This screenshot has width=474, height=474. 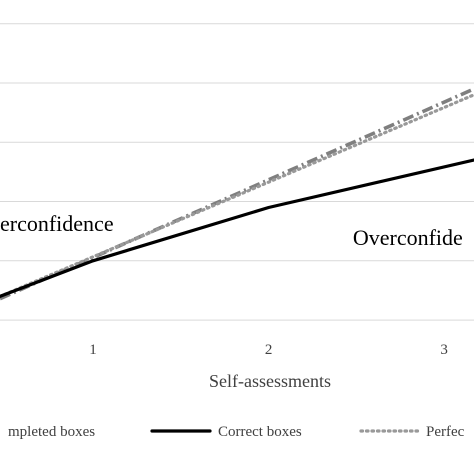 I want to click on annotations: erconfidence Overconfide, so click(x=231, y=230).